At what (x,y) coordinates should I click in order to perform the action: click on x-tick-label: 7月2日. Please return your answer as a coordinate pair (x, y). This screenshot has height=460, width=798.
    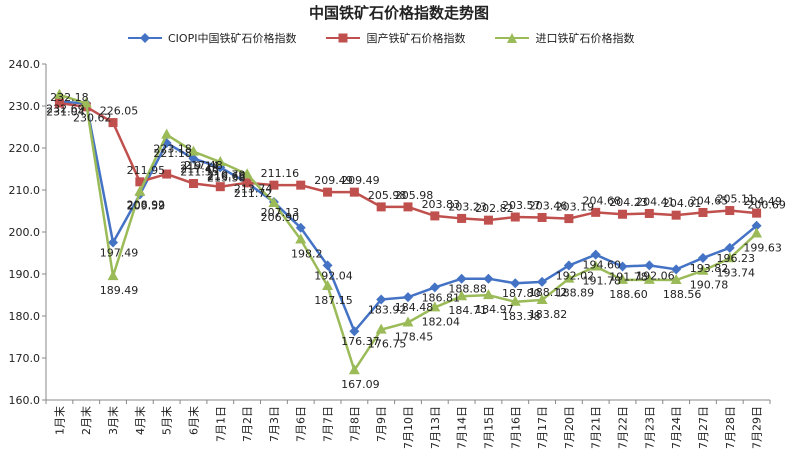
    Looking at the image, I should click on (247, 424).